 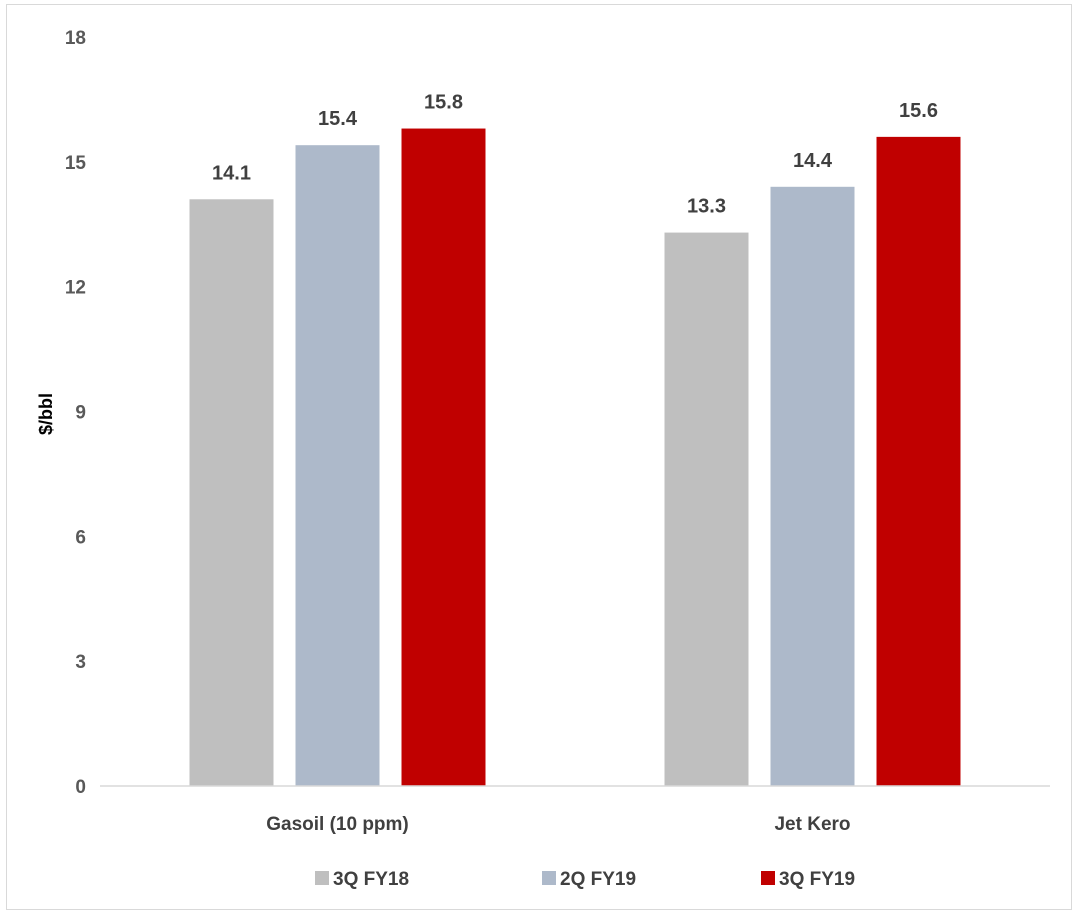 I want to click on y-tick-label: 9, so click(x=80, y=413).